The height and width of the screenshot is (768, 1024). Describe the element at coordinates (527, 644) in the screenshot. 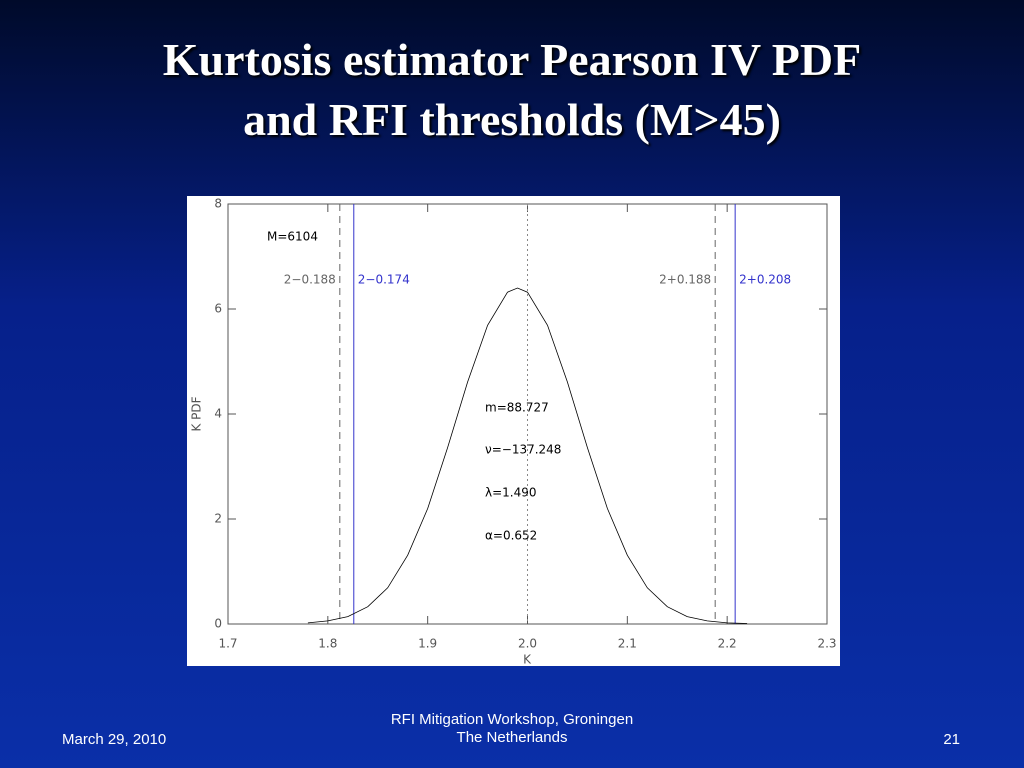

I see `x-tick-label: 2.0` at that location.